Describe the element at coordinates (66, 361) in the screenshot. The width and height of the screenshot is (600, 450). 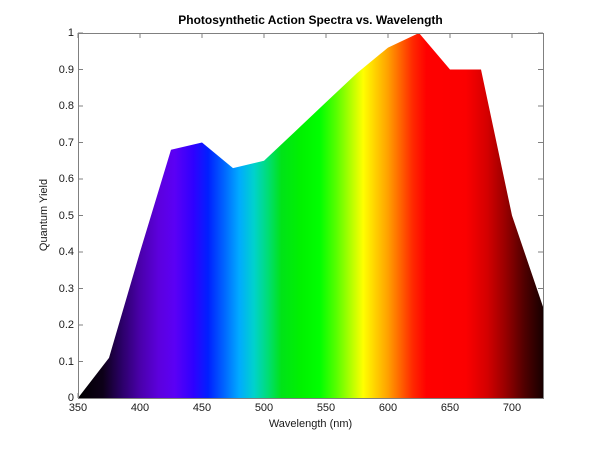
I see `y-tick-label: 0.1` at that location.